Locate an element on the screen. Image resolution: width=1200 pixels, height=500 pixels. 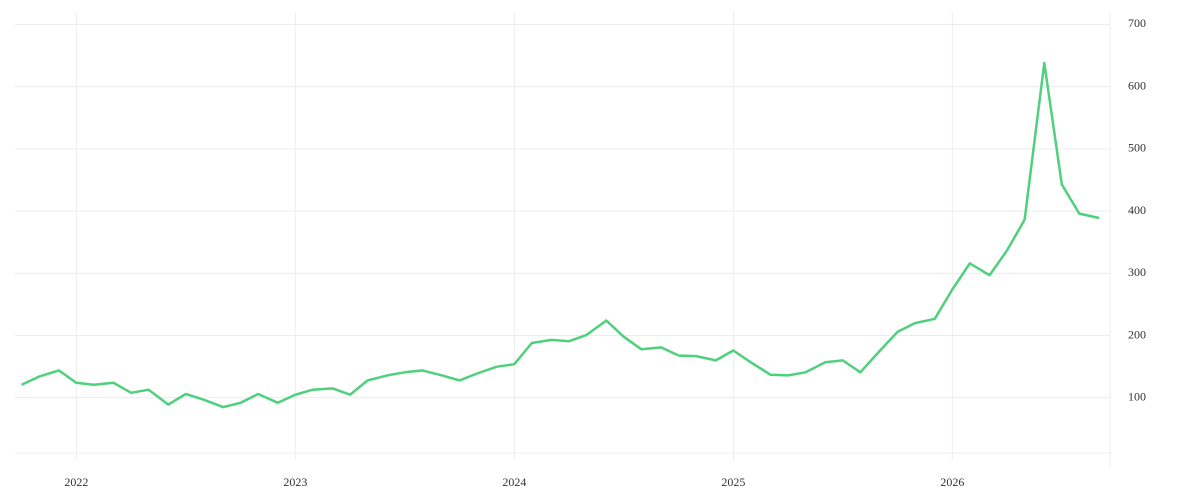
y-tick-label: 200 is located at coordinates (1137, 334).